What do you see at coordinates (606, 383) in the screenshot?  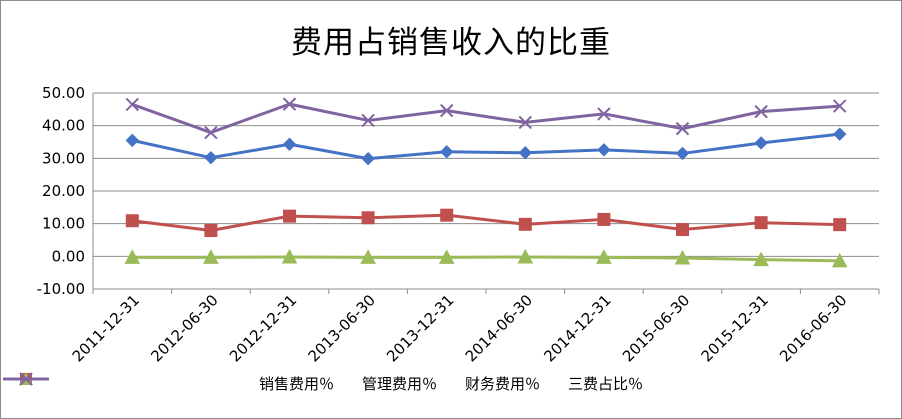 I see `legend-label: 三费占比％` at bounding box center [606, 383].